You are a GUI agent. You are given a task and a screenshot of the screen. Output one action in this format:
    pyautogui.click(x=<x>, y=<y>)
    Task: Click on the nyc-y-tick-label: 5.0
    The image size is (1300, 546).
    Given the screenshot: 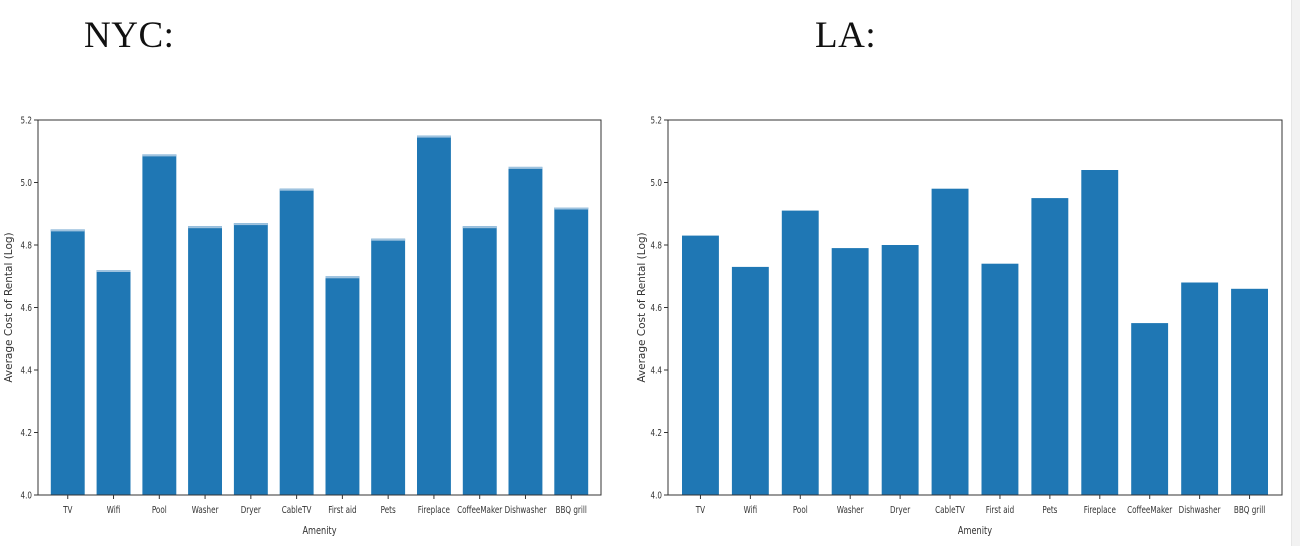 What is the action you would take?
    pyautogui.click(x=26, y=183)
    